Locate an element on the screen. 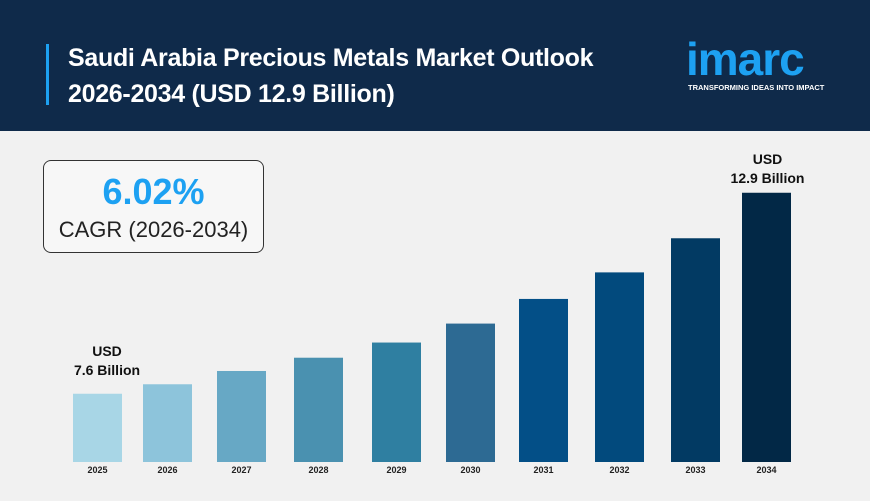  x-tick-label-2030: 2030 is located at coordinates (470, 470).